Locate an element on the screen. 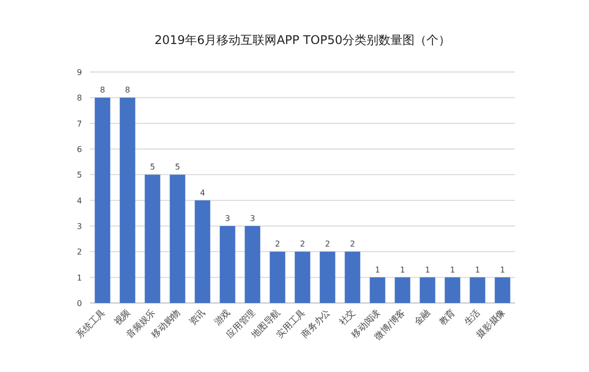  y-tick-label: 8 is located at coordinates (79, 98).